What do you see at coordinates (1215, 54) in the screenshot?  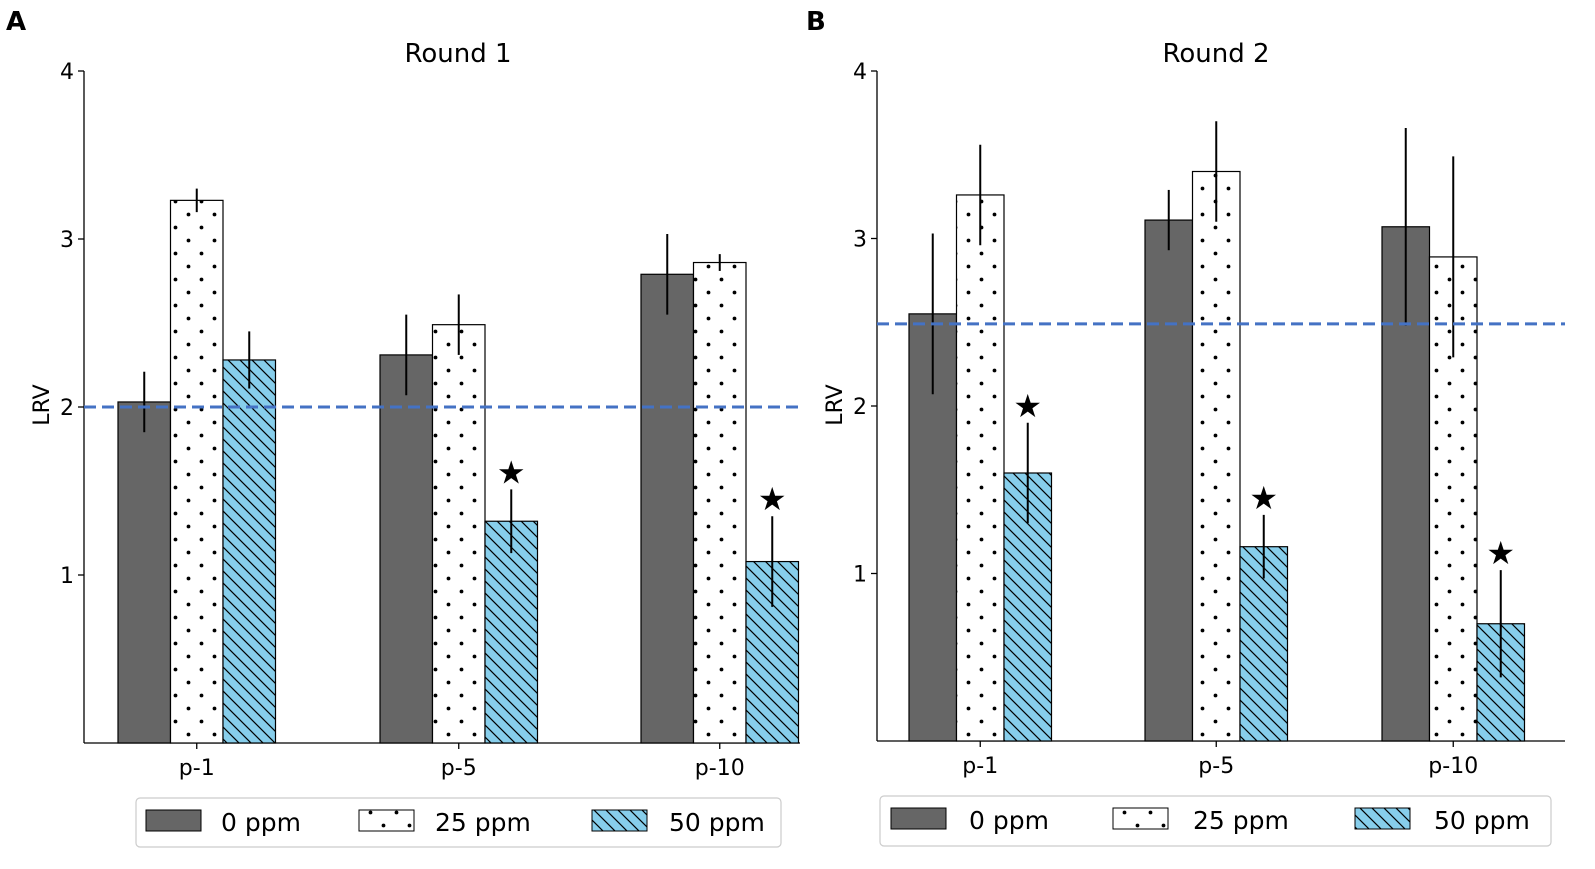 I see `chart-title: Round 2` at bounding box center [1215, 54].